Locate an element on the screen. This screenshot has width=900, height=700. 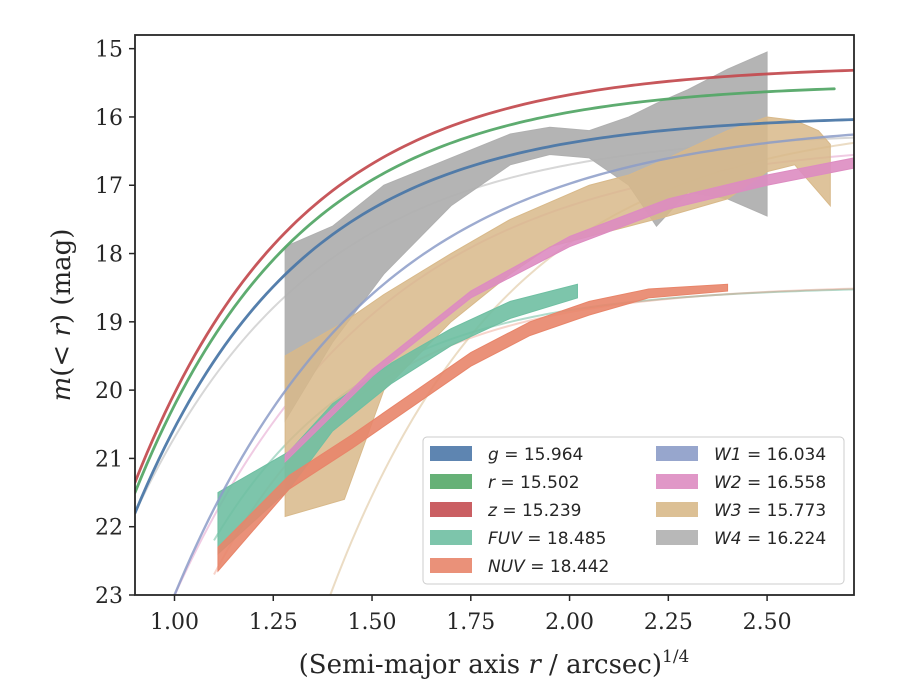
y-axis-title: m(< r) (mag) is located at coordinates (62, 315).